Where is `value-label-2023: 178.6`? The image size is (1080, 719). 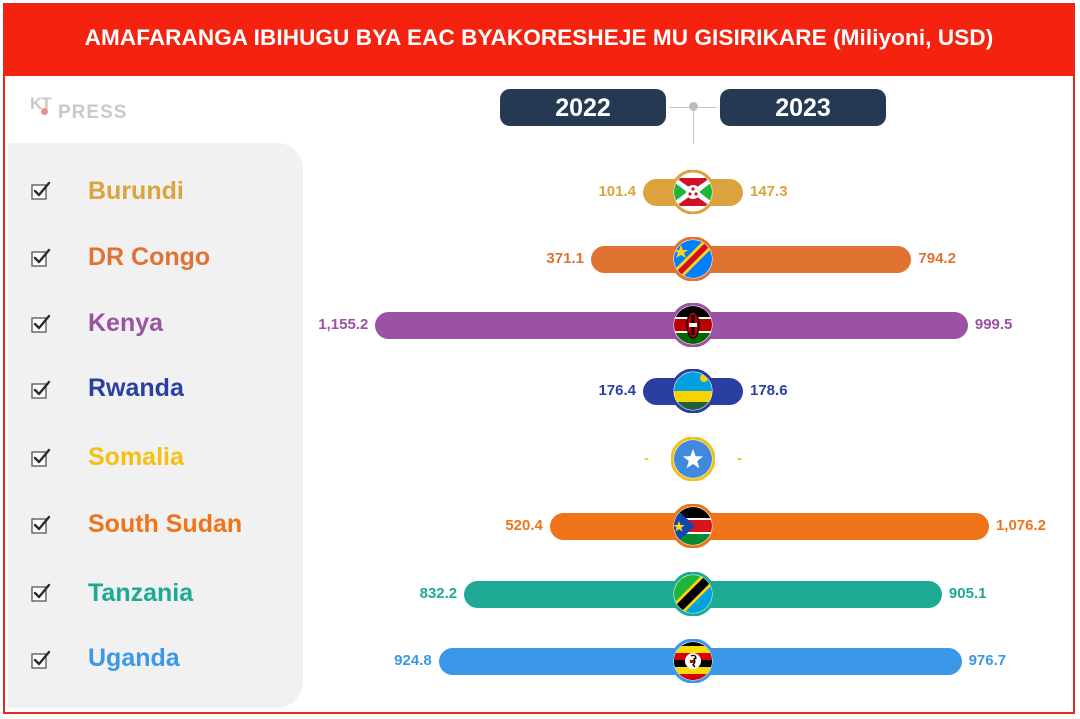
value-label-2023: 178.6 is located at coordinates (769, 390).